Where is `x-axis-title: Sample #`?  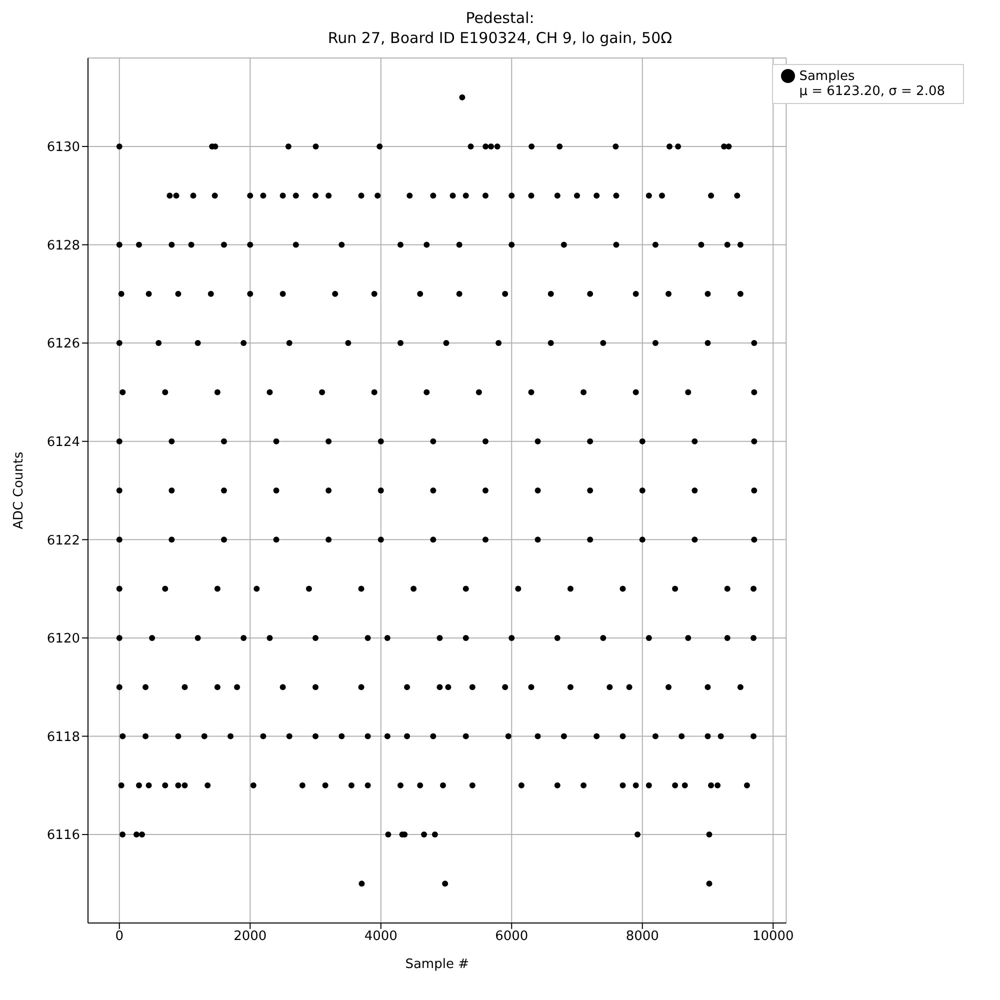 x-axis-title: Sample # is located at coordinates (437, 964).